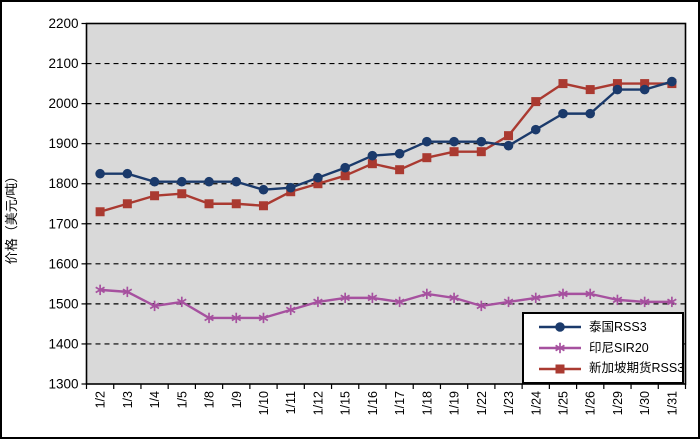  I want to click on chart-legend: 泰国RSS3 印尼SIR20 新加坡期货RSS3, so click(603, 348).